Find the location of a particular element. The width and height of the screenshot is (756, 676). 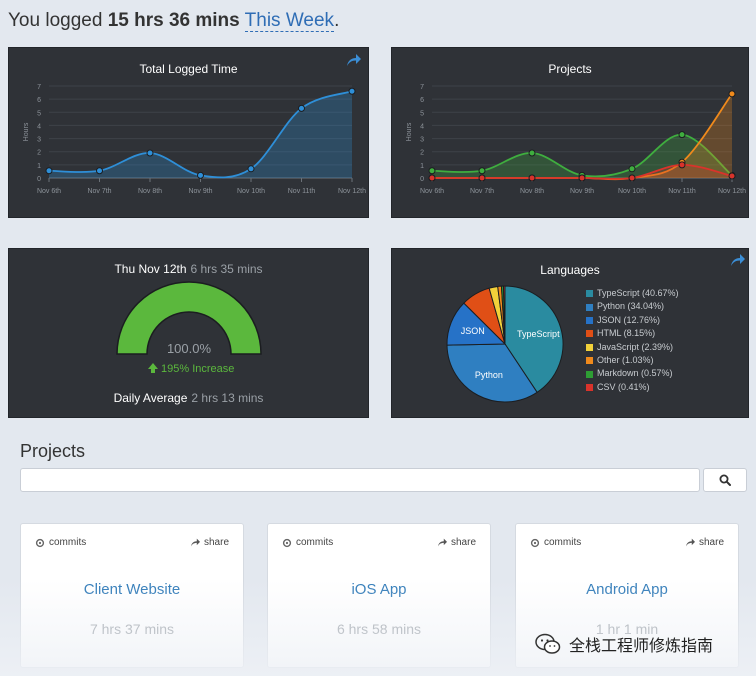

project-time: 6 hrs 58 mins is located at coordinates (379, 629).